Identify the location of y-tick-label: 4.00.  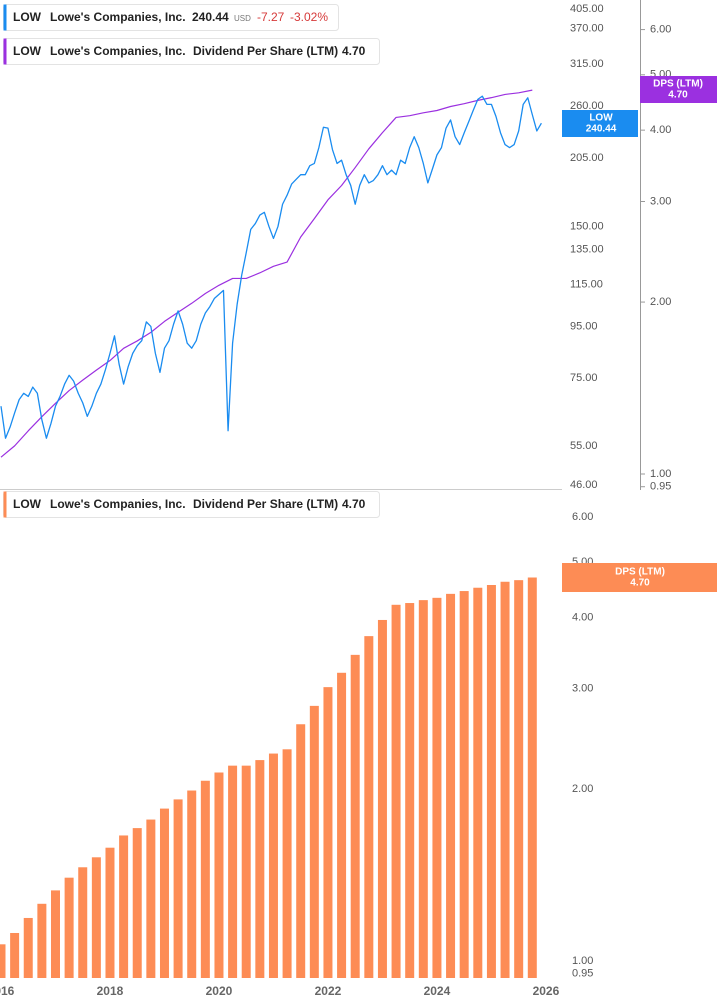
(582, 617).